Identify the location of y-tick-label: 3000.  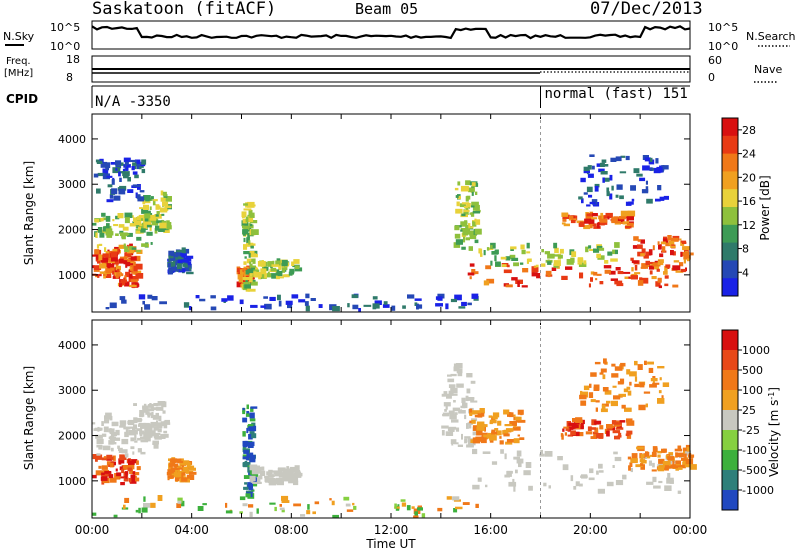
(72, 390).